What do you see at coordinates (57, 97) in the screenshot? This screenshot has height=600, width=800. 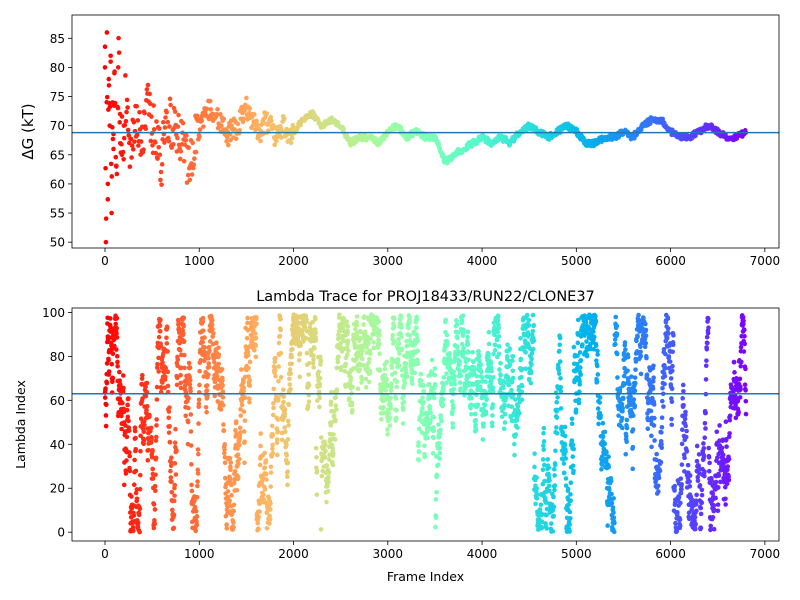 I see `y-tick-label: 75` at bounding box center [57, 97].